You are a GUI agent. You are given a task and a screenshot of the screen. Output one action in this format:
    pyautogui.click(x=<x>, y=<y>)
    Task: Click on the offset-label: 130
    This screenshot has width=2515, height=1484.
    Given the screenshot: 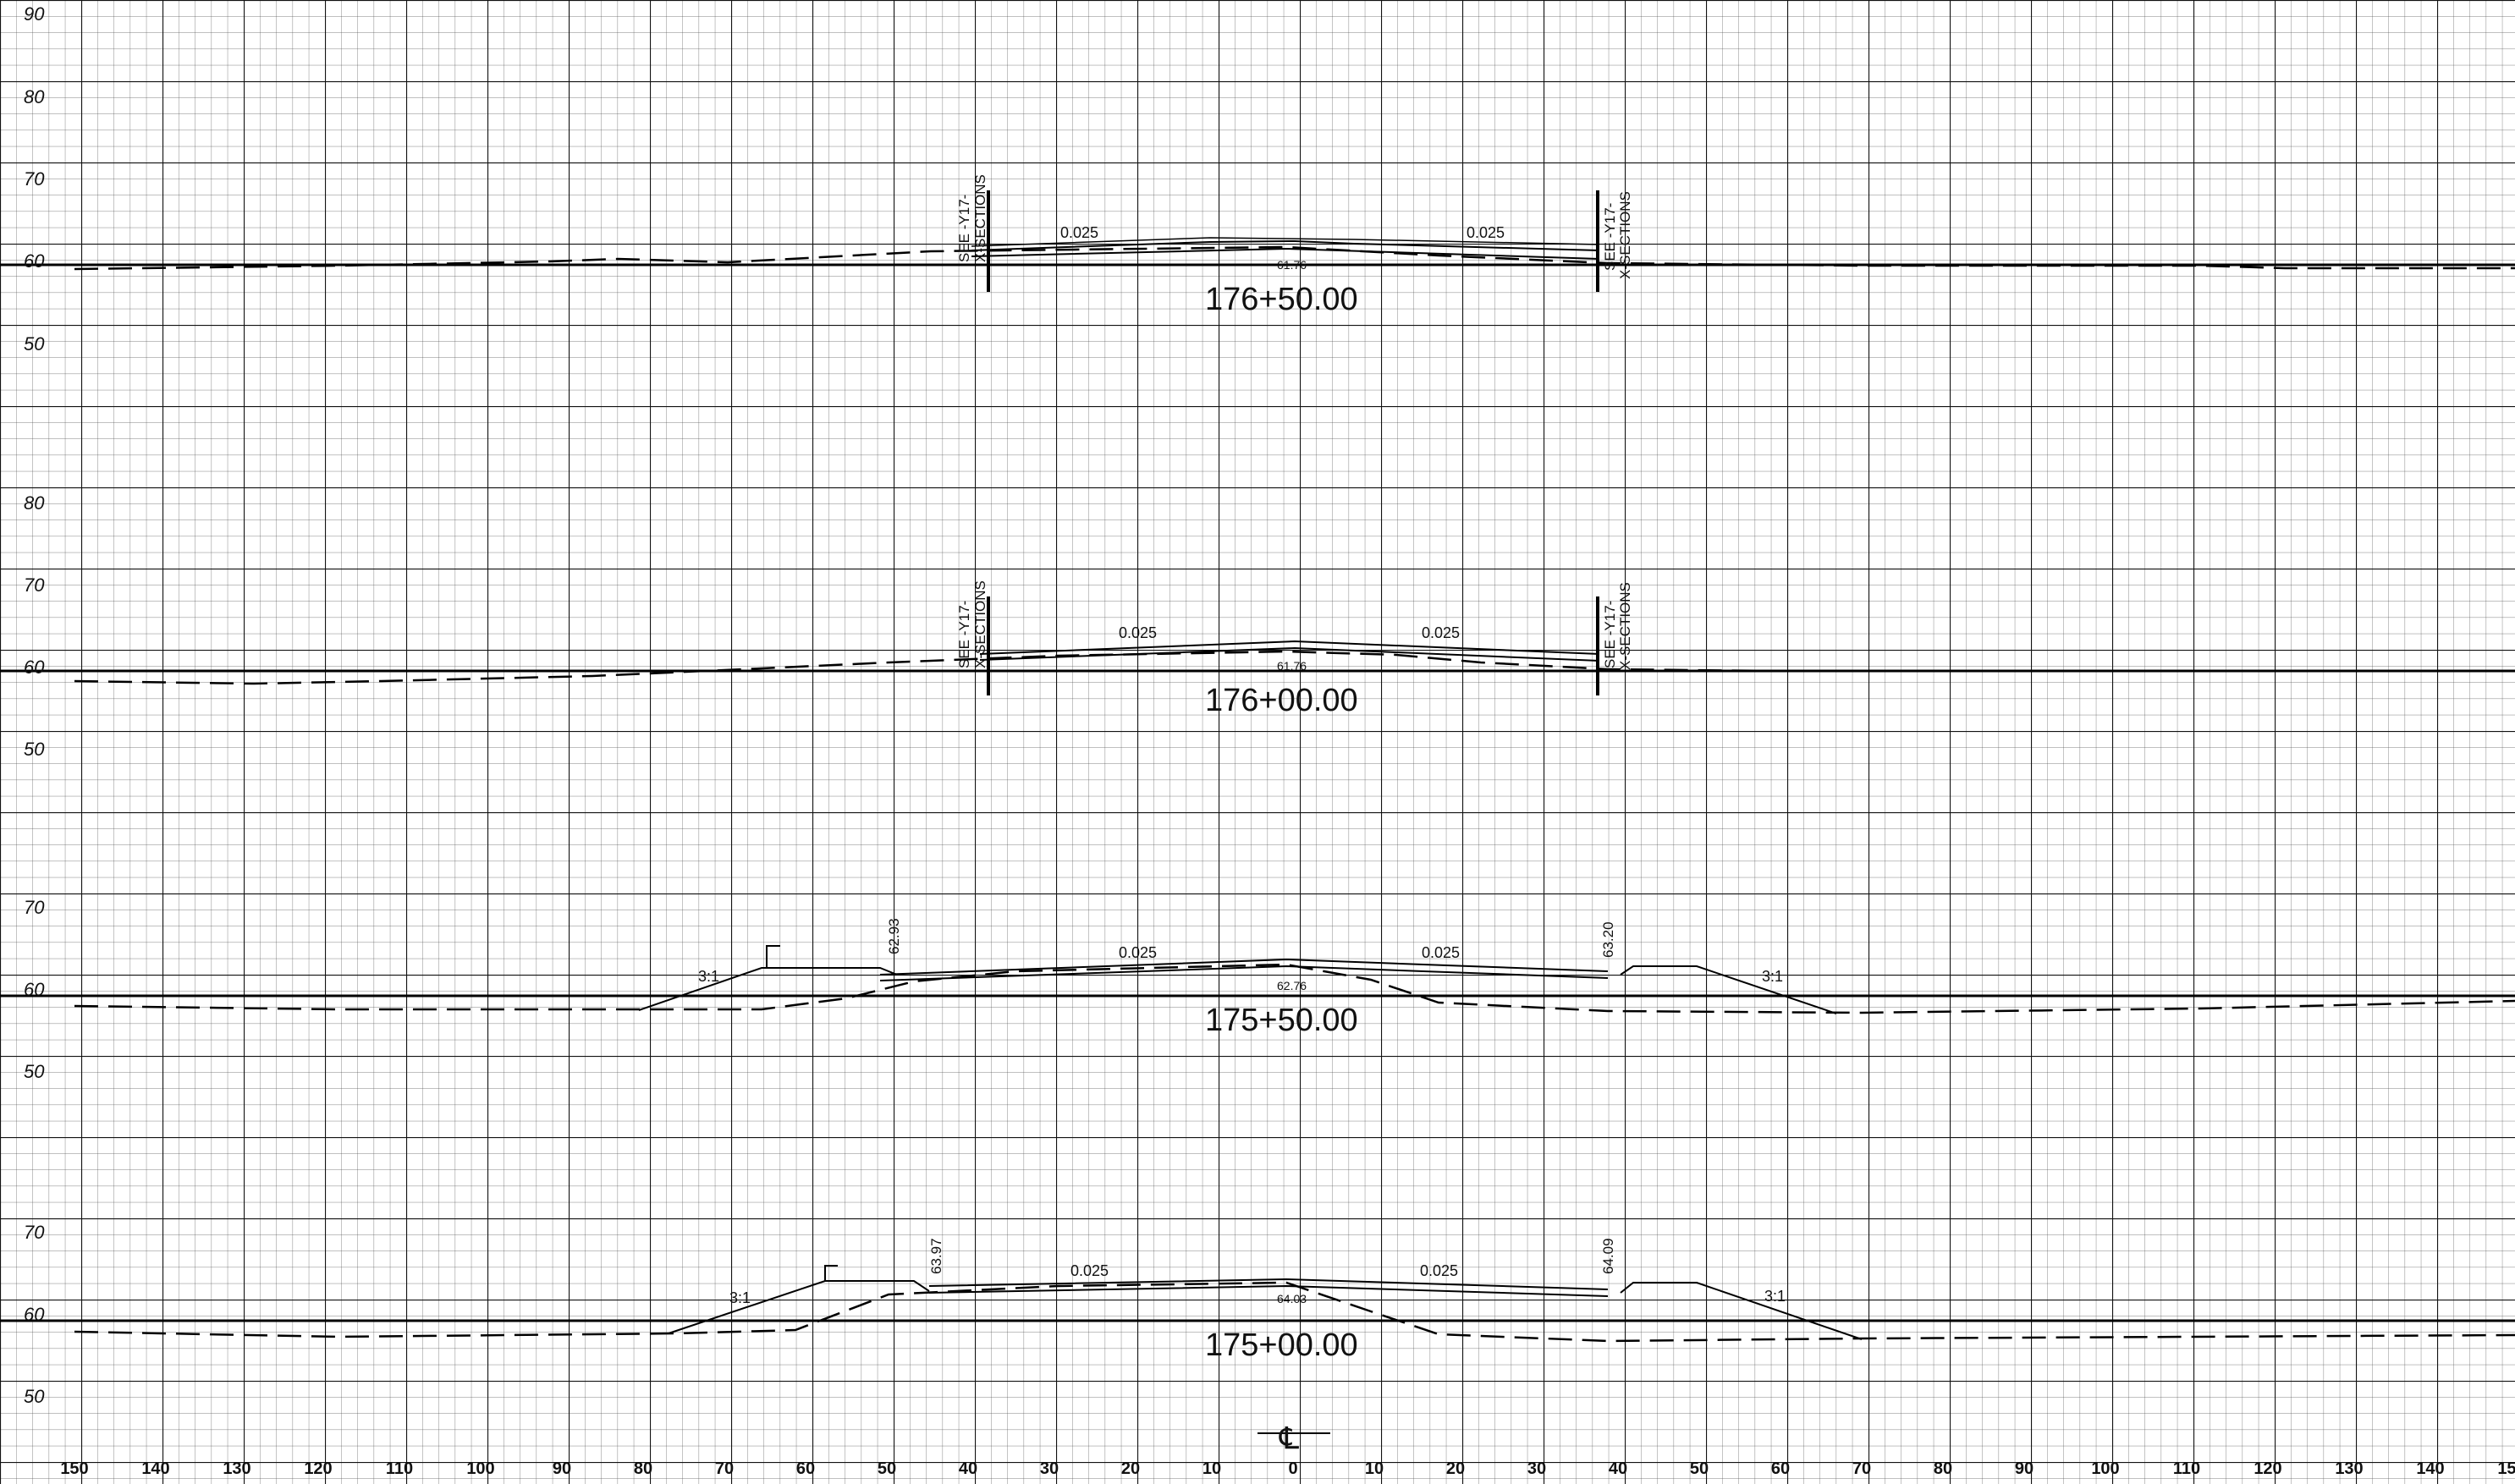 What is the action you would take?
    pyautogui.click(x=2349, y=1468)
    